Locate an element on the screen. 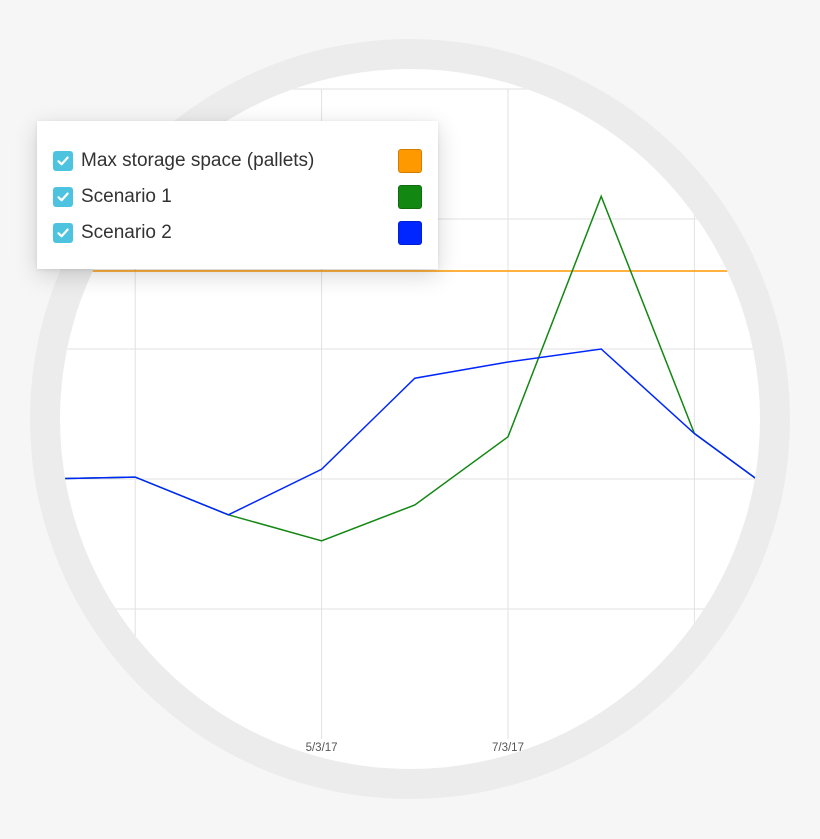  legend-item-max-storage: Max storage space (pallets) is located at coordinates (237, 161).